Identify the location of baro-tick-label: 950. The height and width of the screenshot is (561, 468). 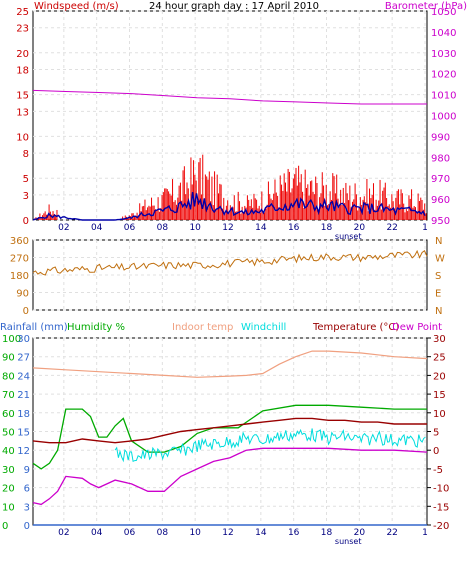
(440, 221).